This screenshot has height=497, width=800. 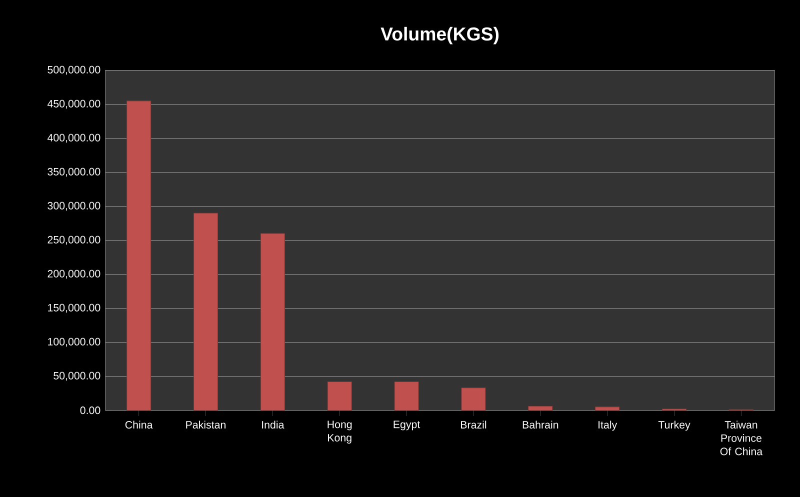 I want to click on x-tick-label: Brazil, so click(x=473, y=424).